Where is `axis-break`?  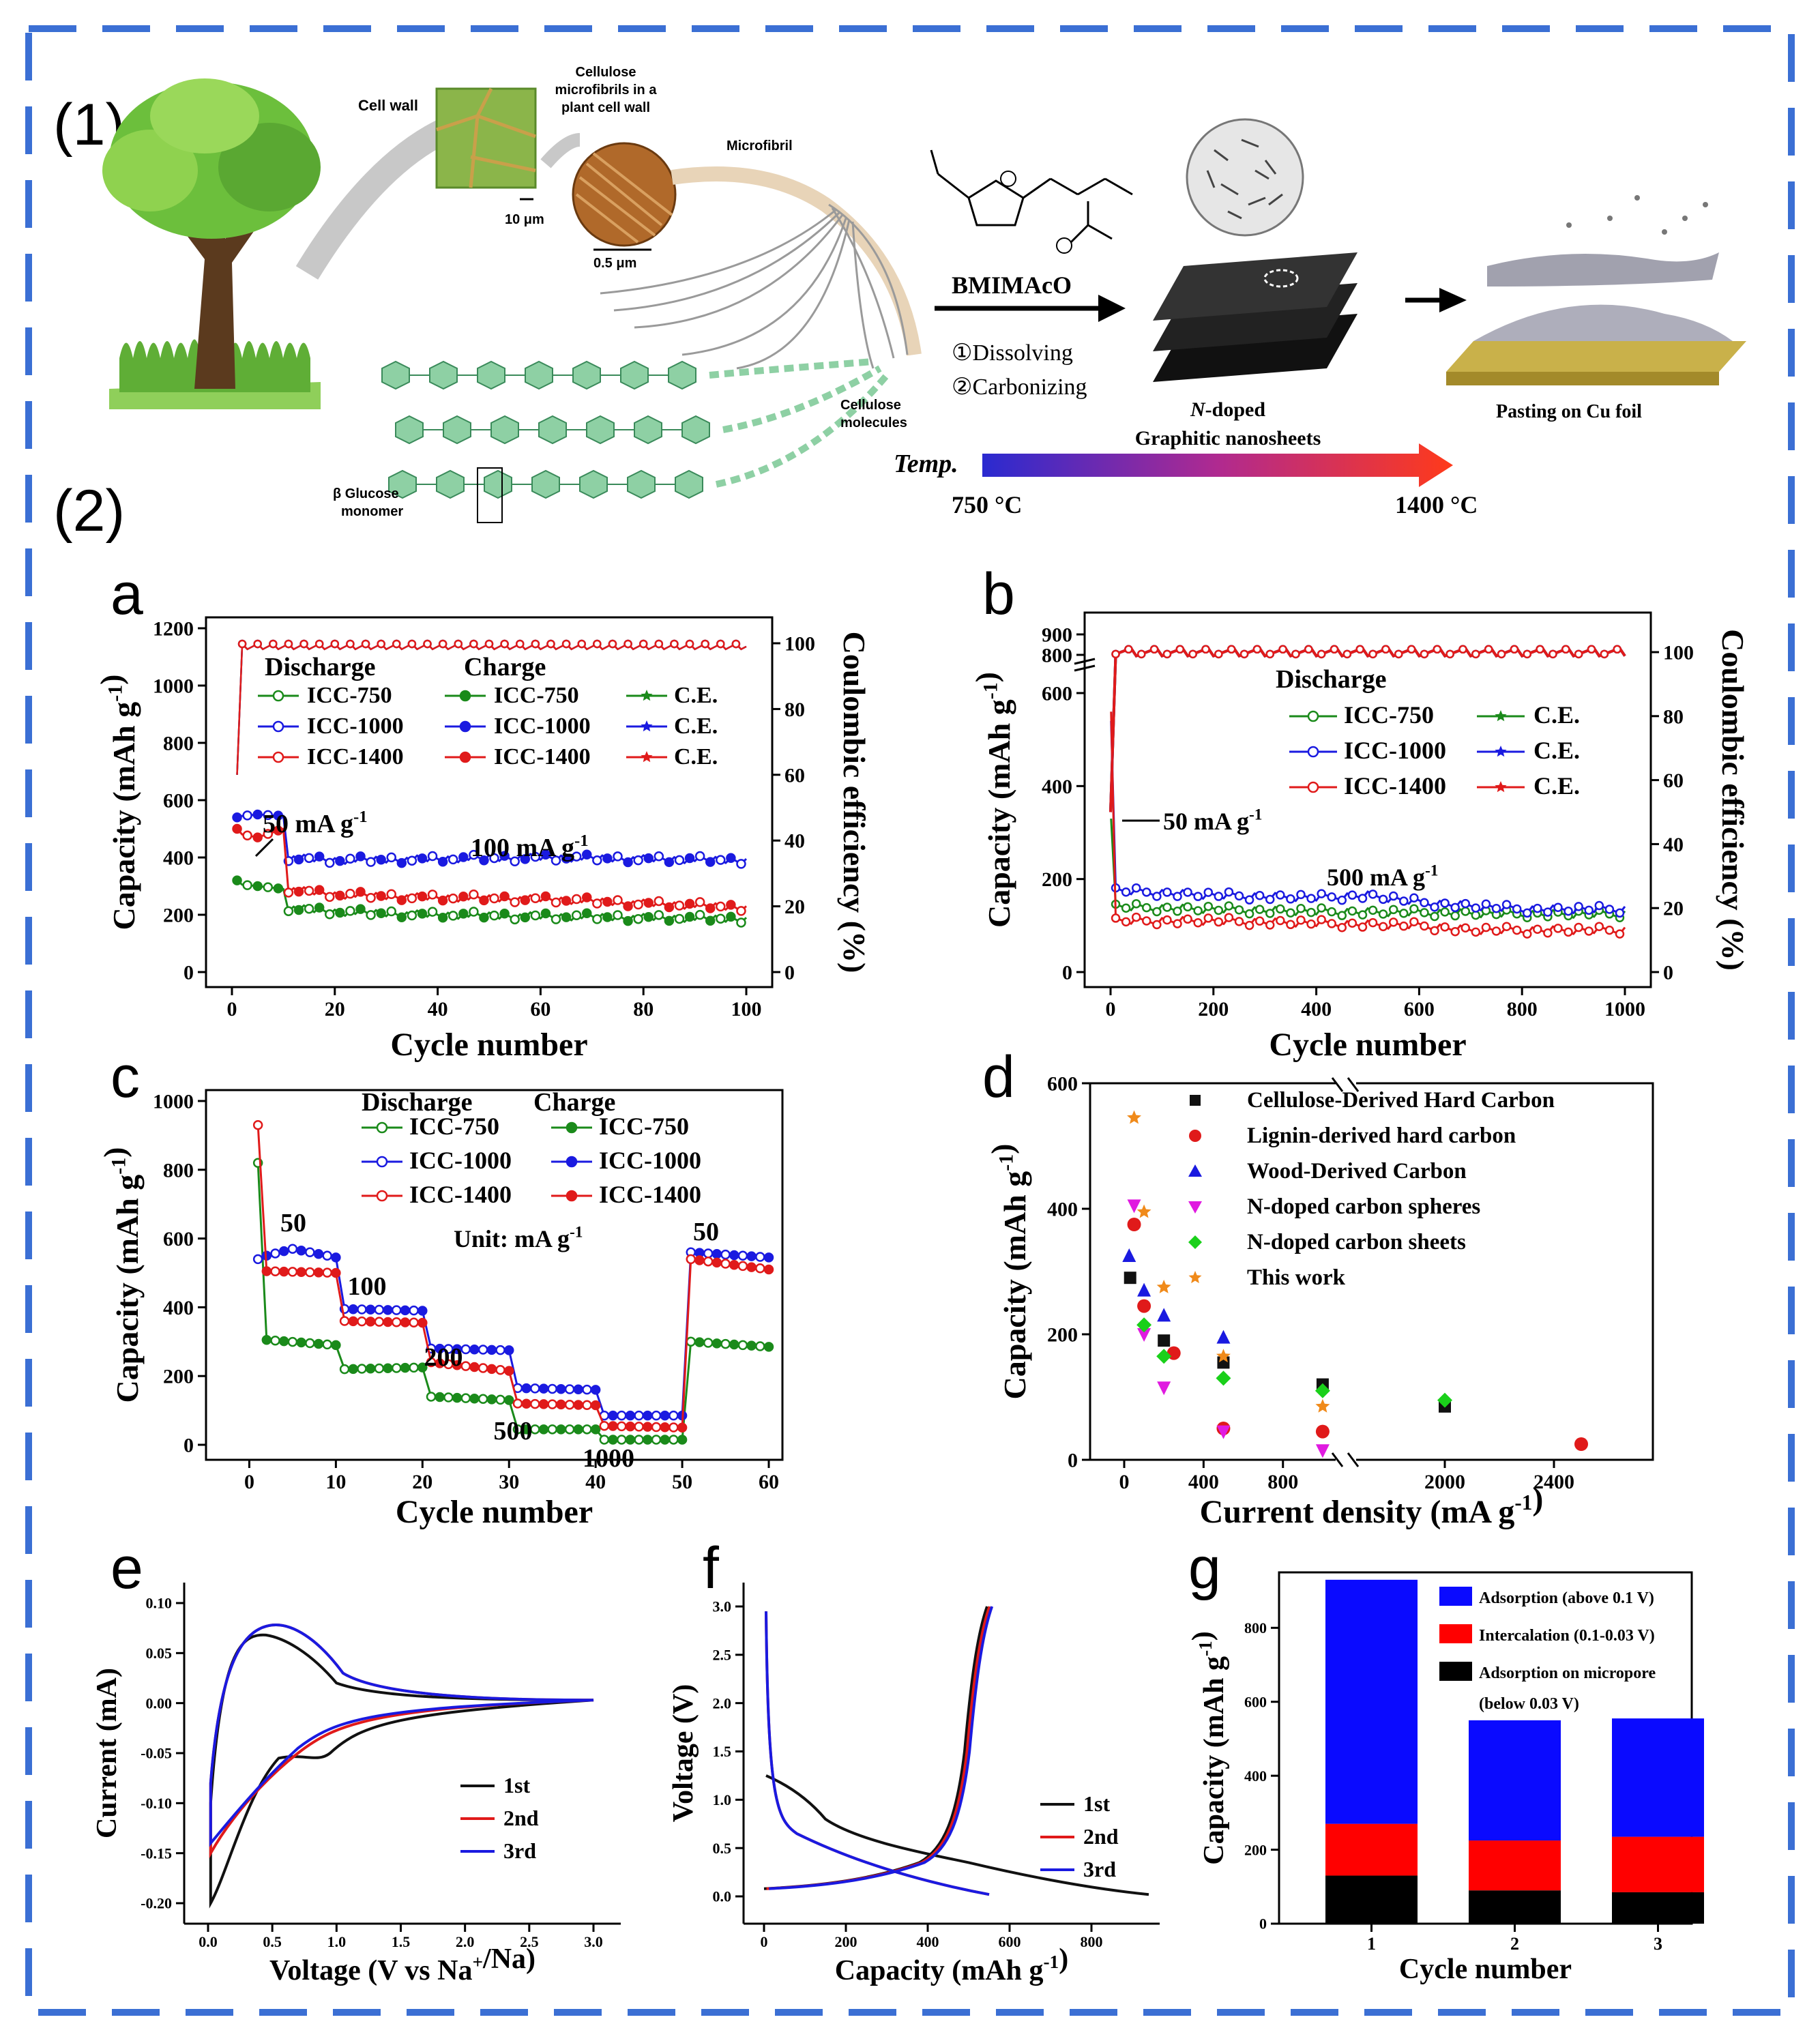 axis-break is located at coordinates (1353, 1084).